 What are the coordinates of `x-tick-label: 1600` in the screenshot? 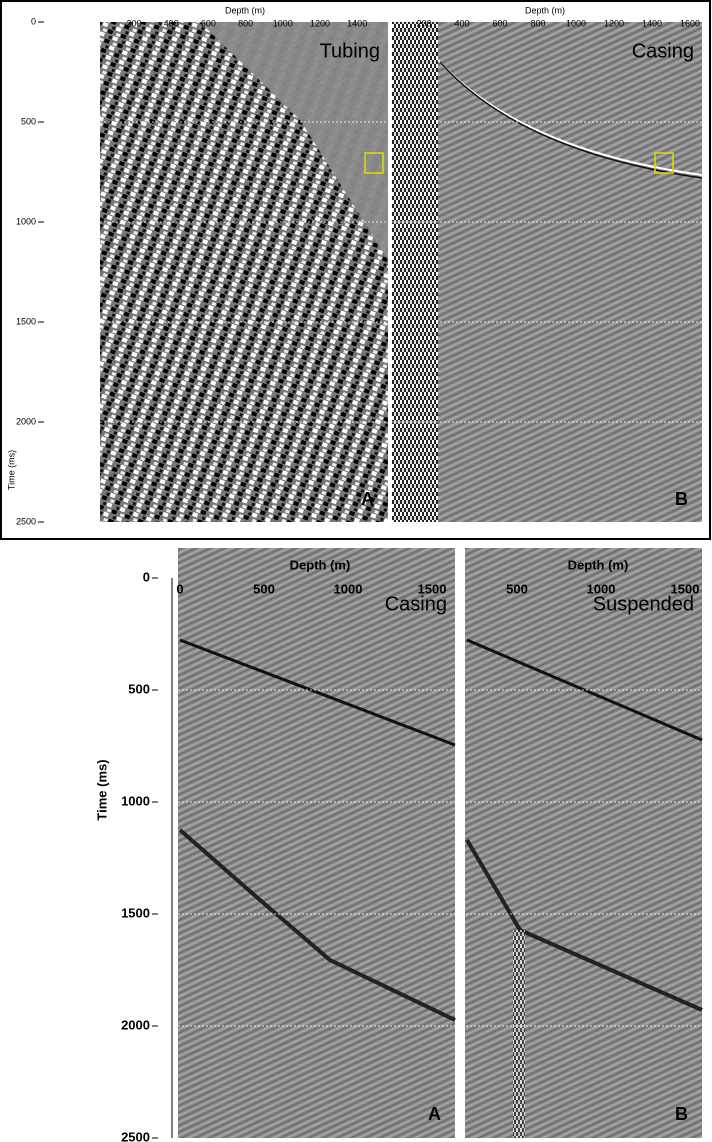 It's located at (690, 23).